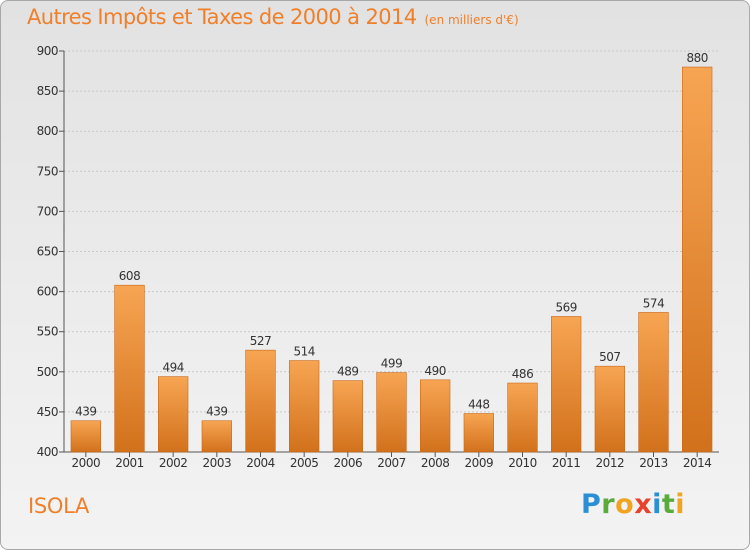 This screenshot has width=750, height=550. What do you see at coordinates (697, 259) in the screenshot?
I see `bar-2014` at bounding box center [697, 259].